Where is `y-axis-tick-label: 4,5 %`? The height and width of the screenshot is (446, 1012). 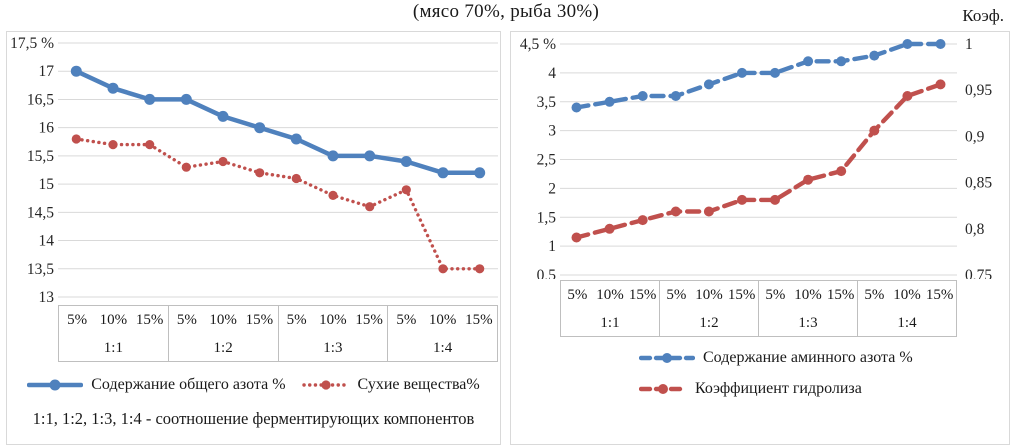 y-axis-tick-label: 4,5 % is located at coordinates (538, 44).